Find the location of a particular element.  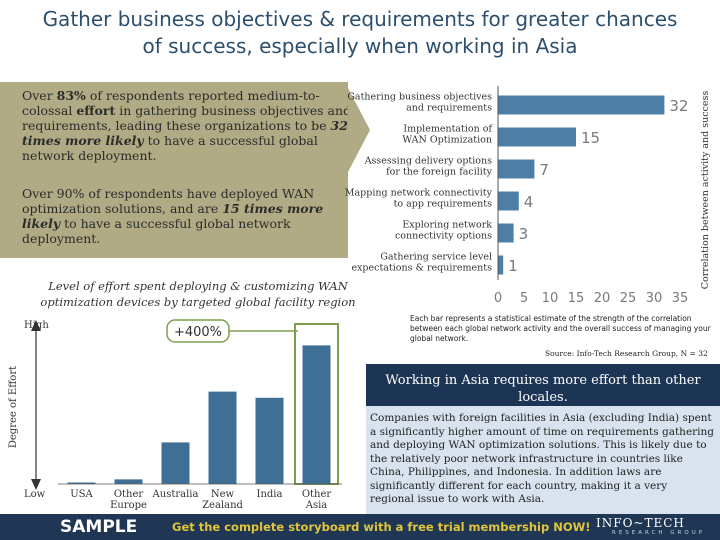

effort-category-label: Zealand is located at coordinates (222, 505).